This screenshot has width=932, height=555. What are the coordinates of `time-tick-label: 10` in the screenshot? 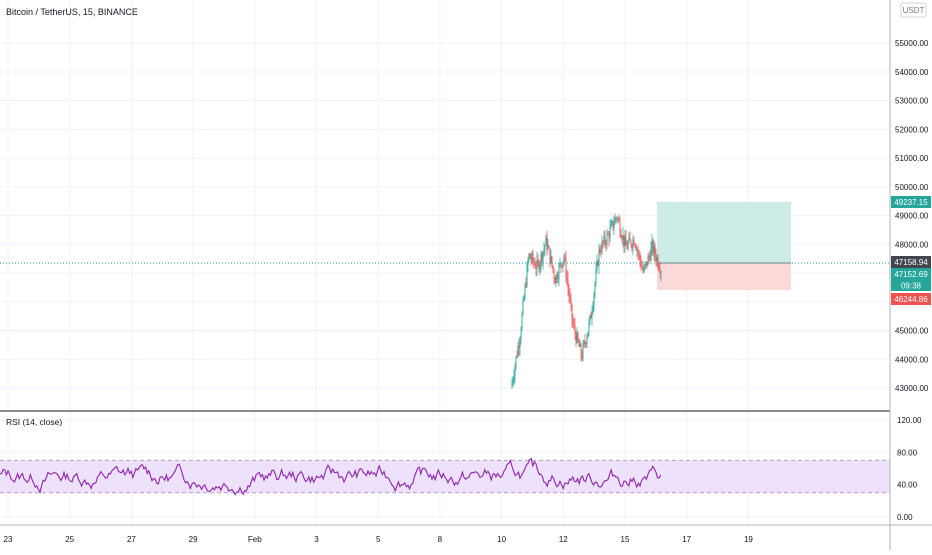 It's located at (501, 539).